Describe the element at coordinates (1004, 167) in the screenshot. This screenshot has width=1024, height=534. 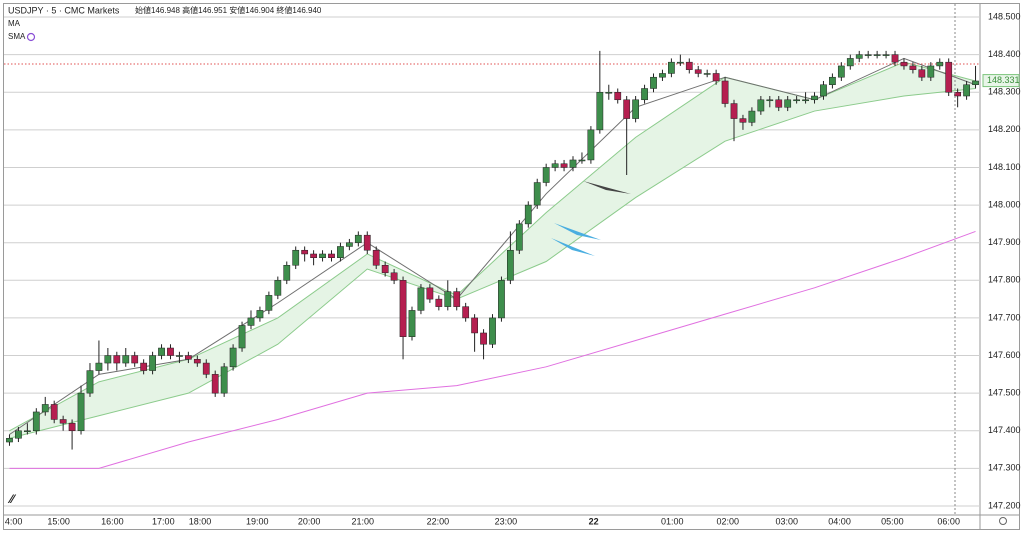
I see `y-tick-label: 148.100` at that location.